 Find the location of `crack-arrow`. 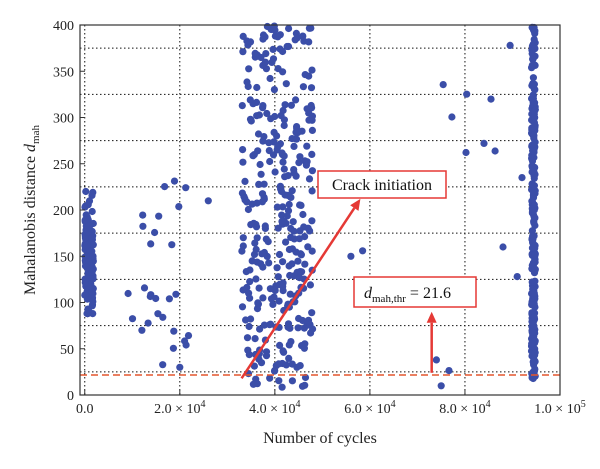

crack-arrow is located at coordinates (298, 293).